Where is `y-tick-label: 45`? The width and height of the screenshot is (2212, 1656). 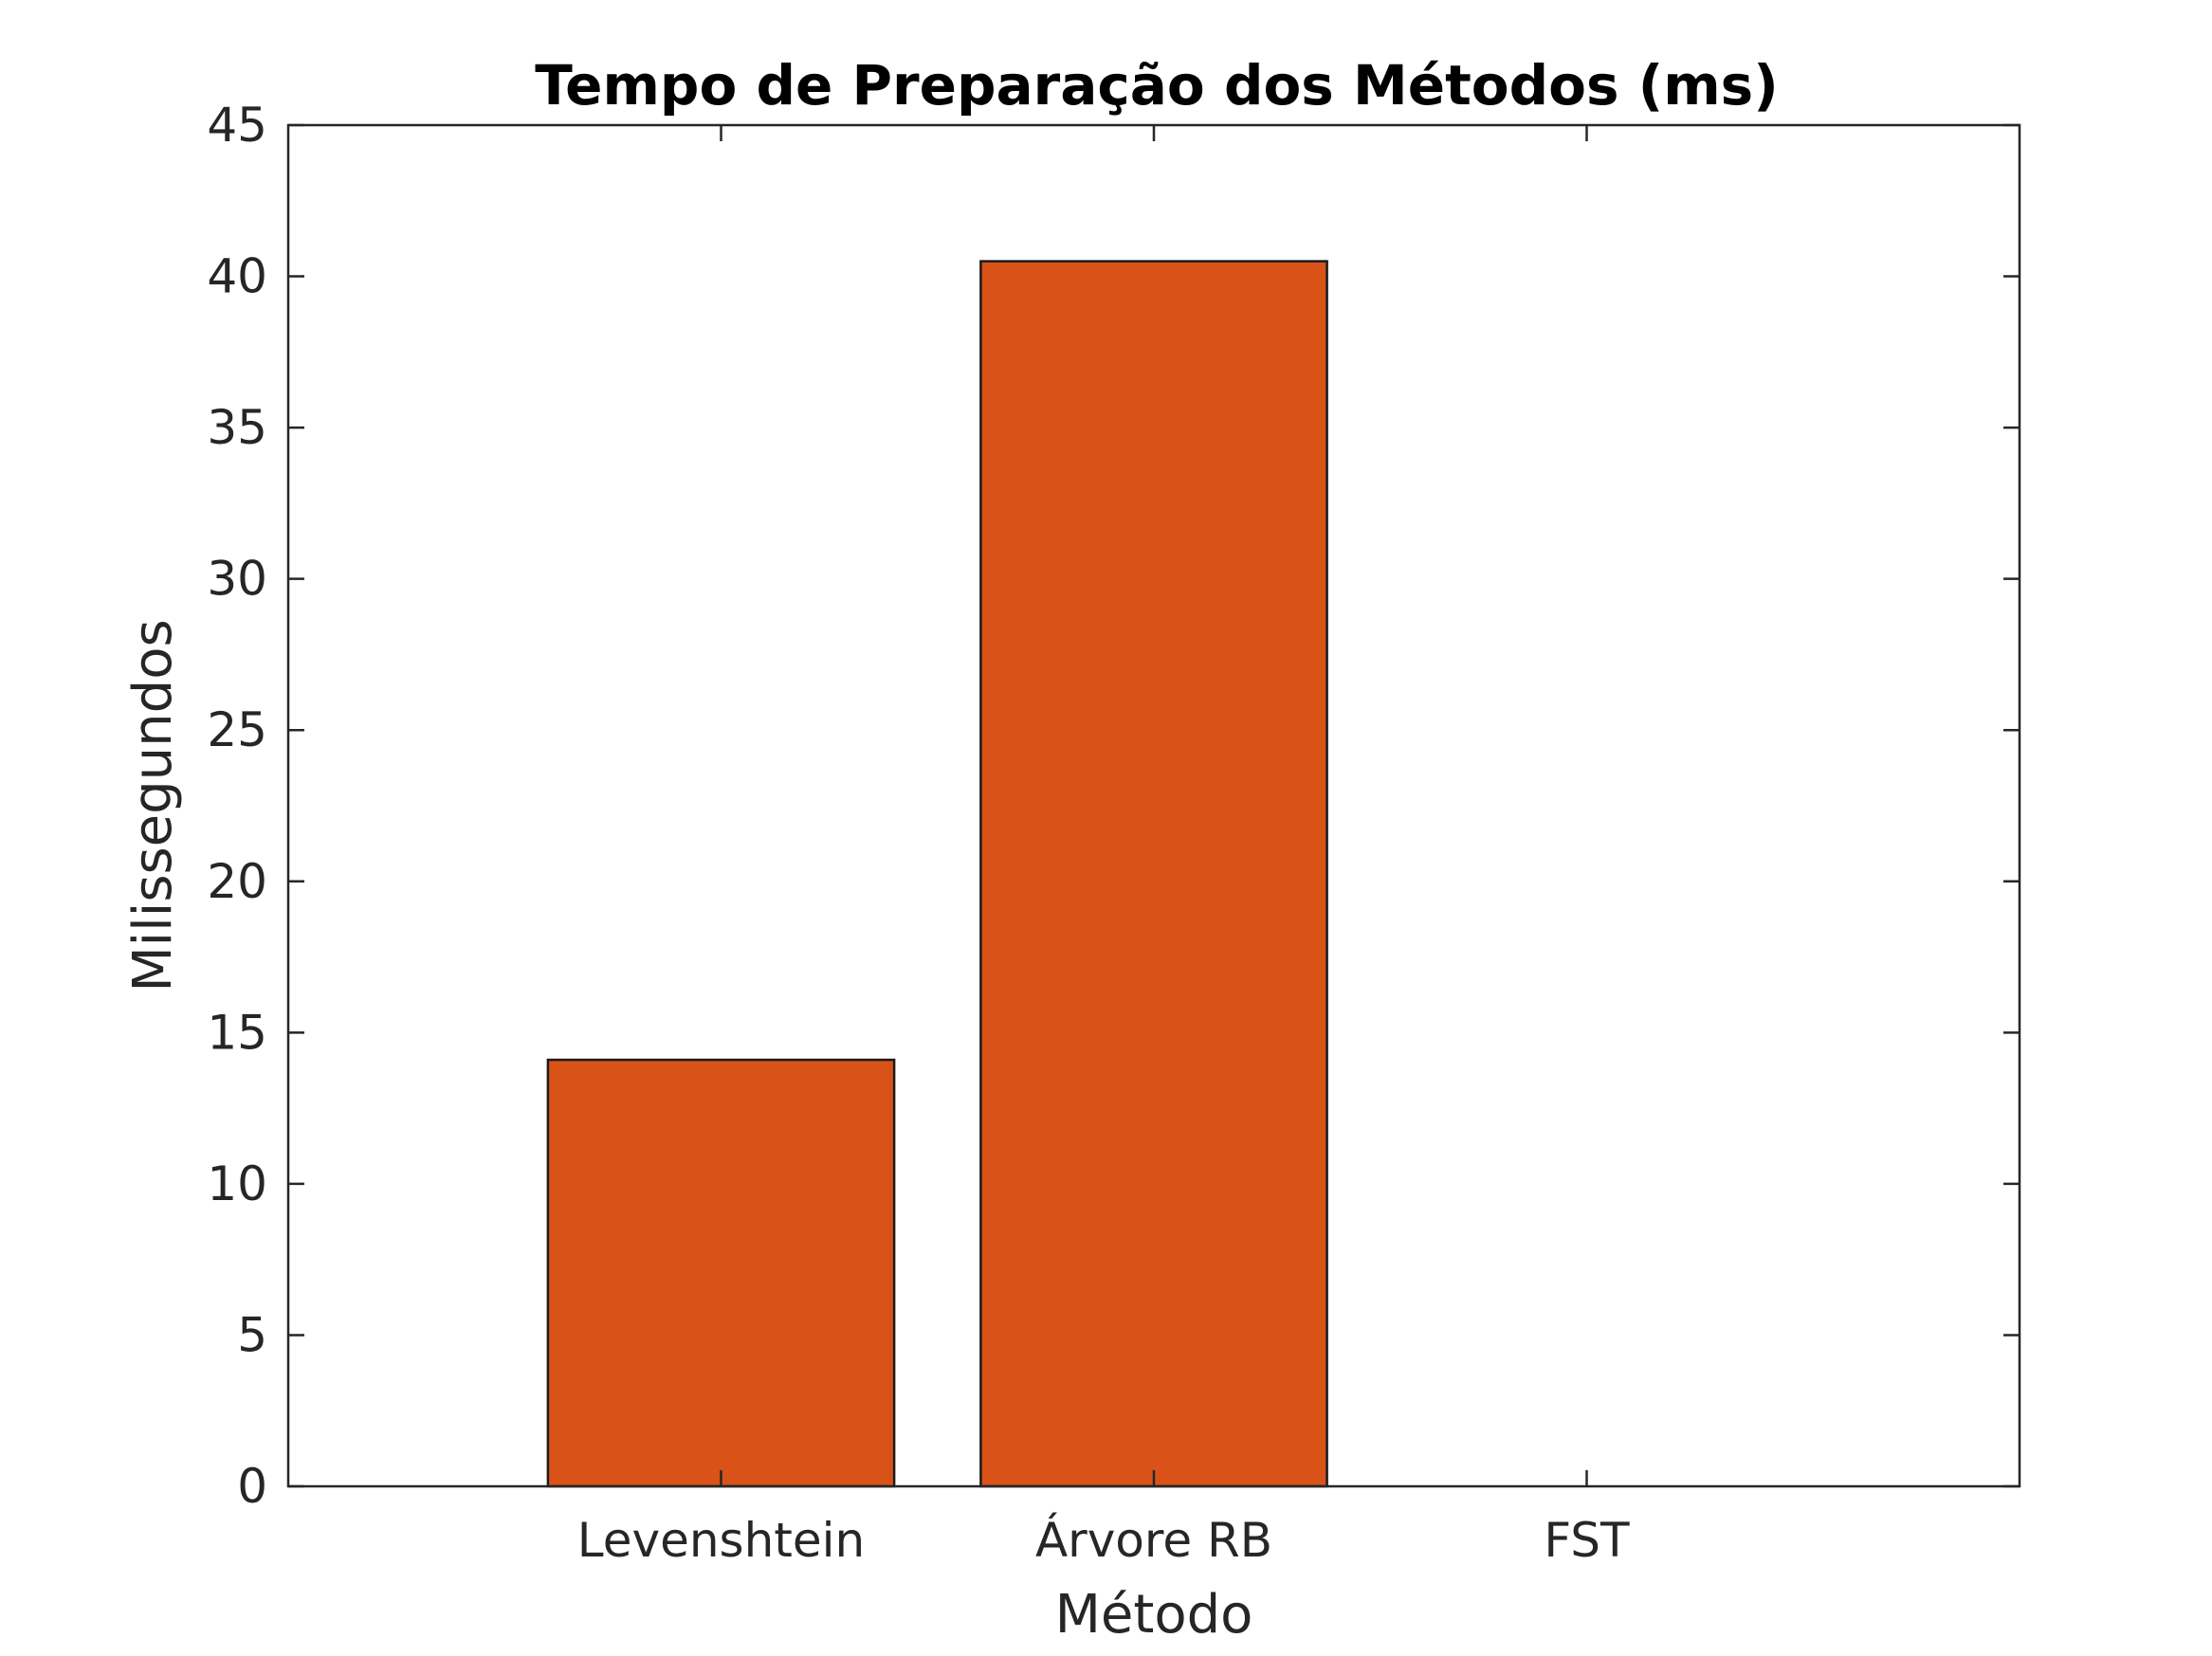
y-tick-label: 45 is located at coordinates (237, 125).